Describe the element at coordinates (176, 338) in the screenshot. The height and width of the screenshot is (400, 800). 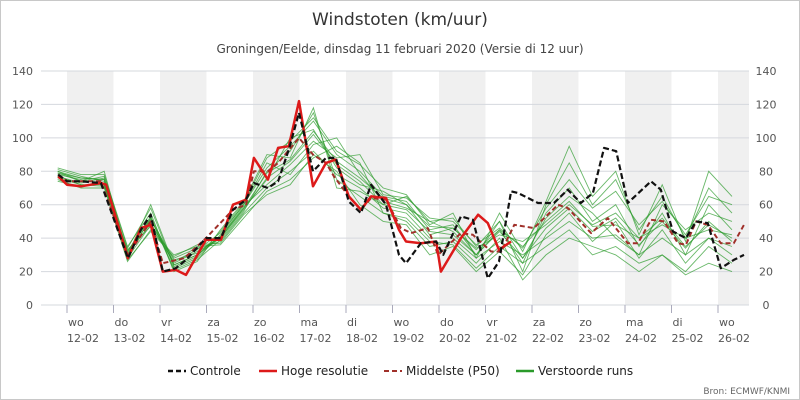
I see `x-tick-date: 14-02` at that location.